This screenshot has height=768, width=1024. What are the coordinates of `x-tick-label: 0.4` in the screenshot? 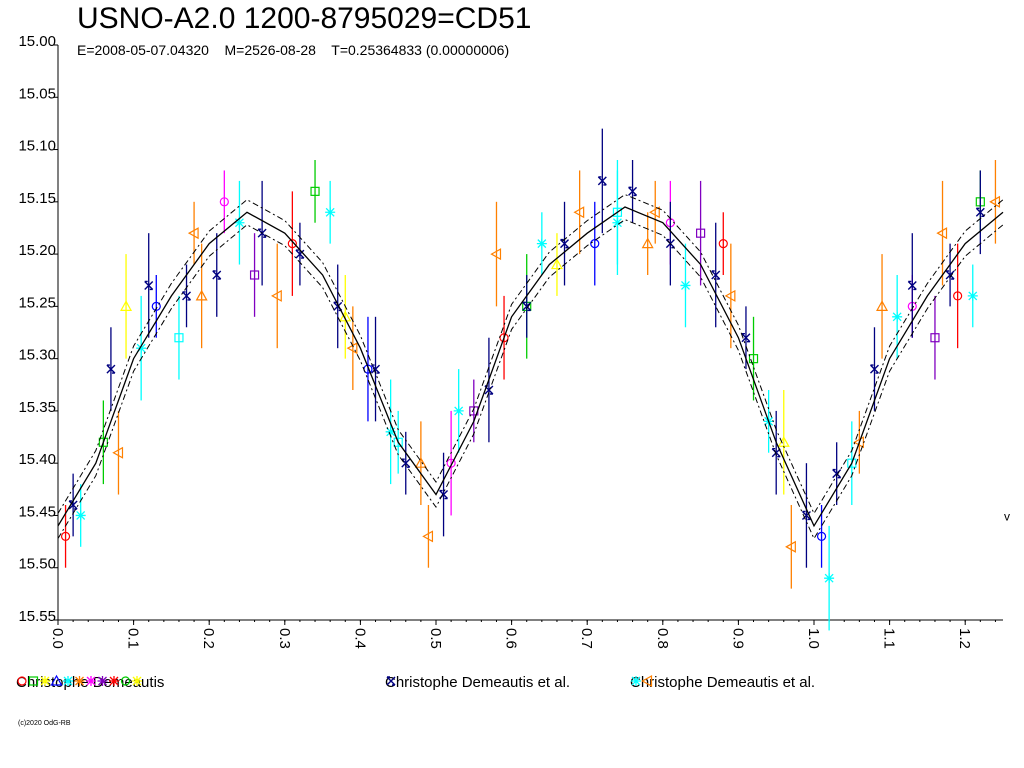 It's located at (359, 638).